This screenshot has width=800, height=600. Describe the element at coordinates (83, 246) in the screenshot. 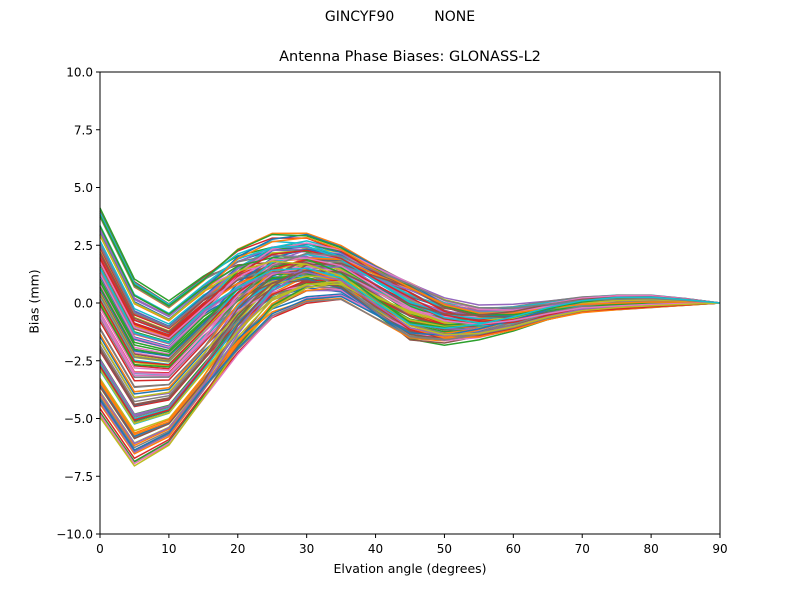

I see `y-tick-label: 2.5` at that location.